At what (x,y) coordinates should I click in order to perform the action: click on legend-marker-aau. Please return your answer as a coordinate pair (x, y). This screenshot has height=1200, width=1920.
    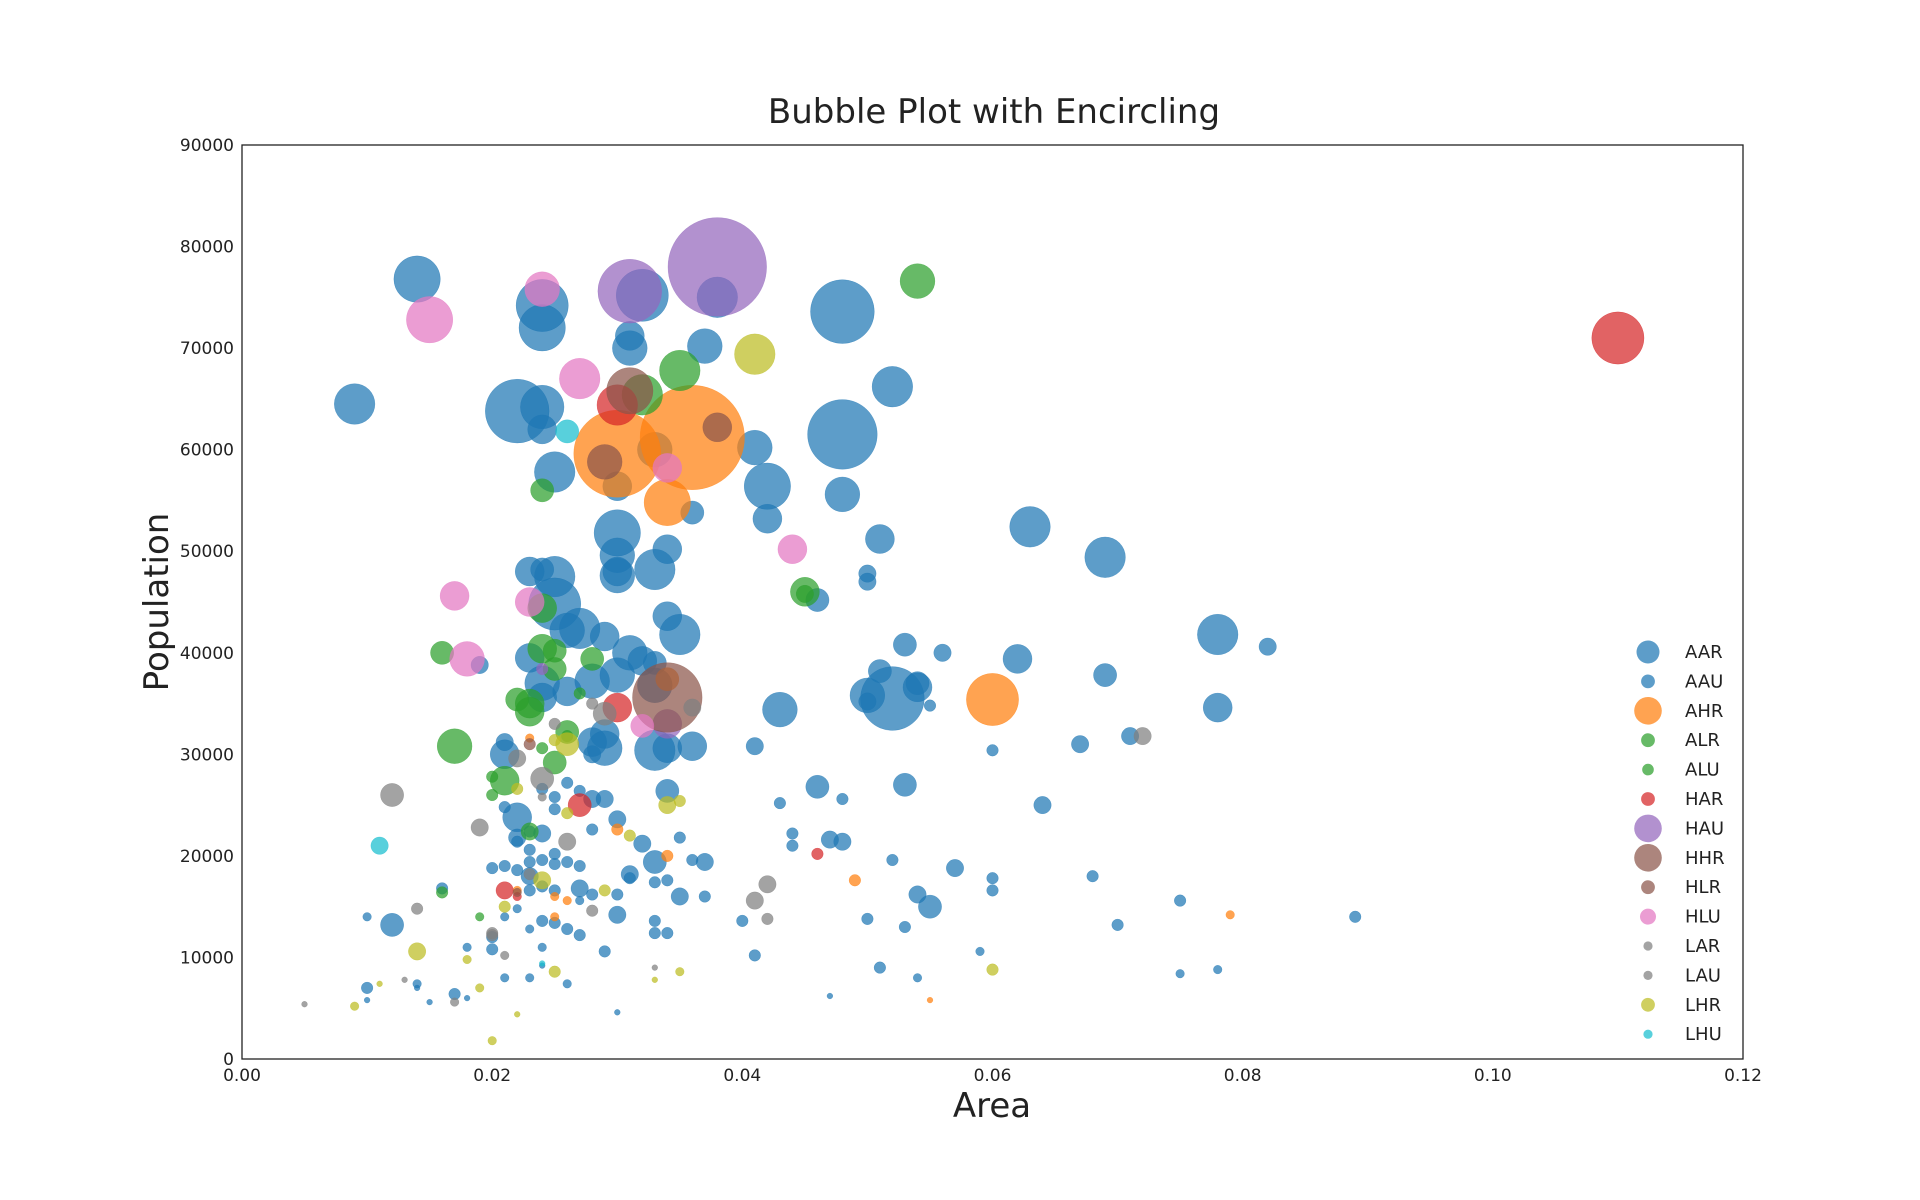
    Looking at the image, I should click on (1648, 681).